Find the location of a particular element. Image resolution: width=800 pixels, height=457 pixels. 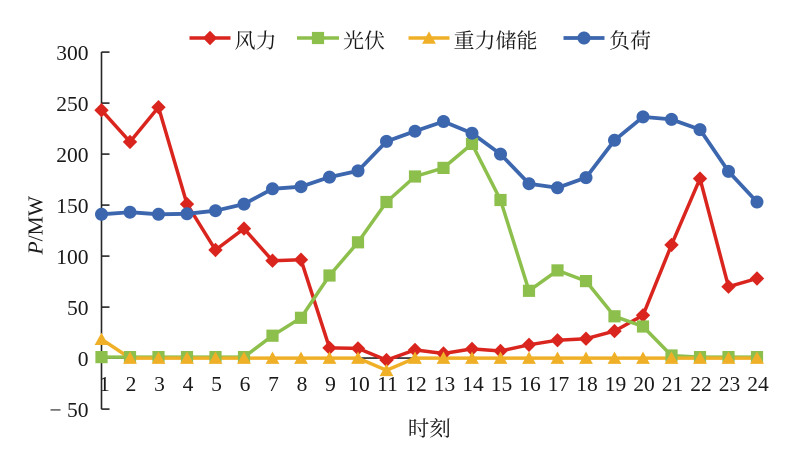

svg-text: 11 is located at coordinates (387, 384).